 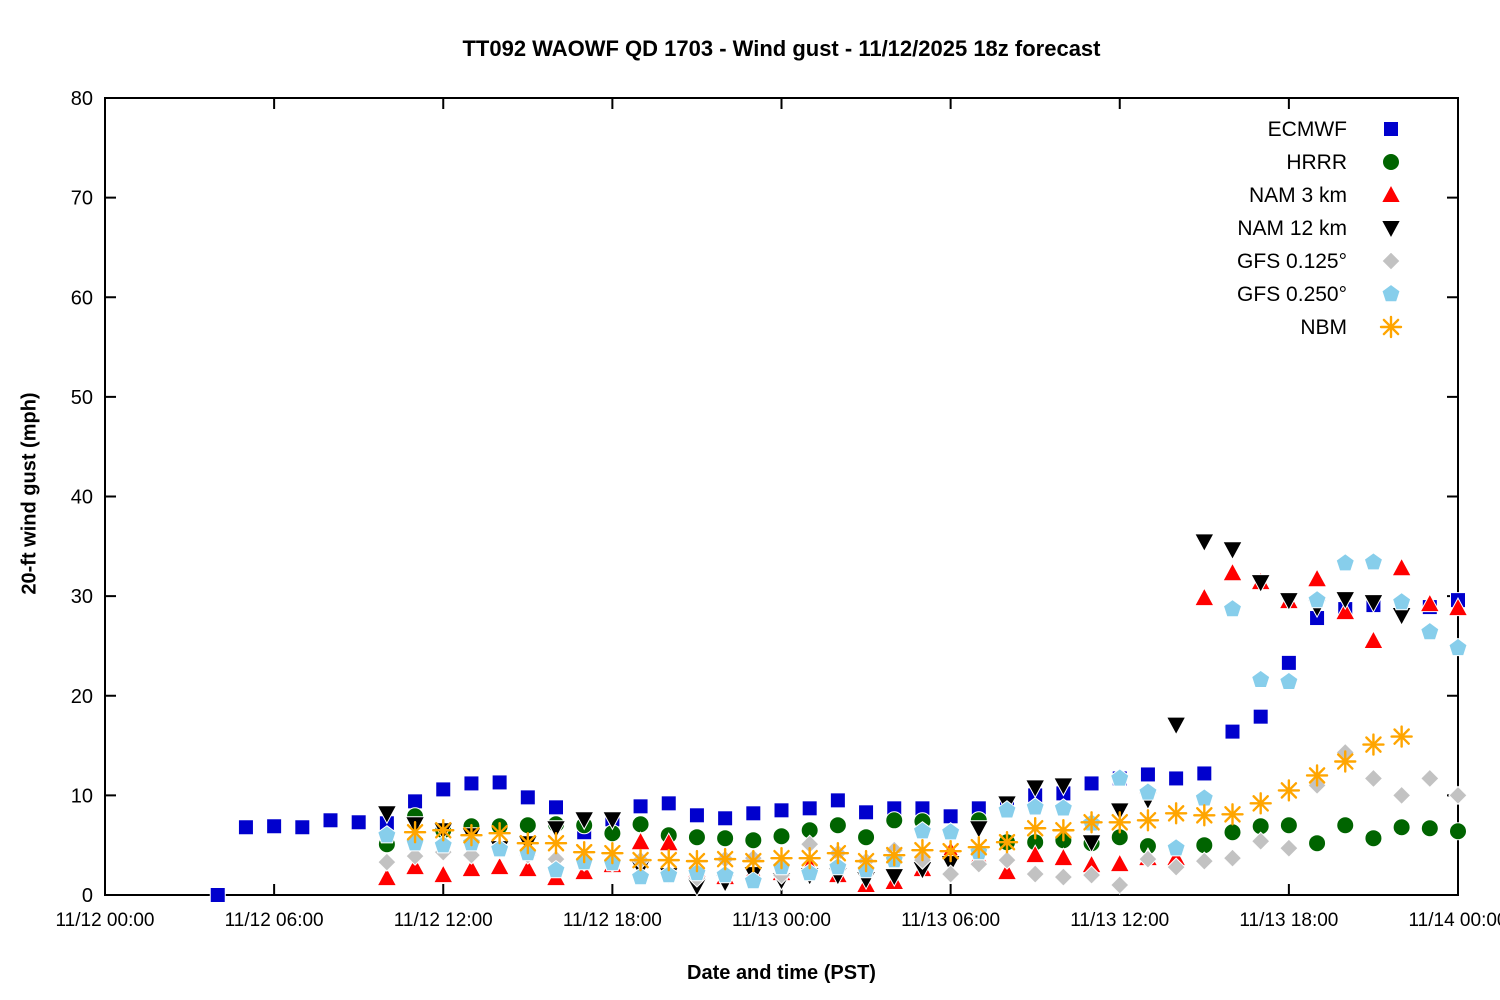 What do you see at coordinates (950, 920) in the screenshot?
I see `x-tick-label: 11/13 06:00` at bounding box center [950, 920].